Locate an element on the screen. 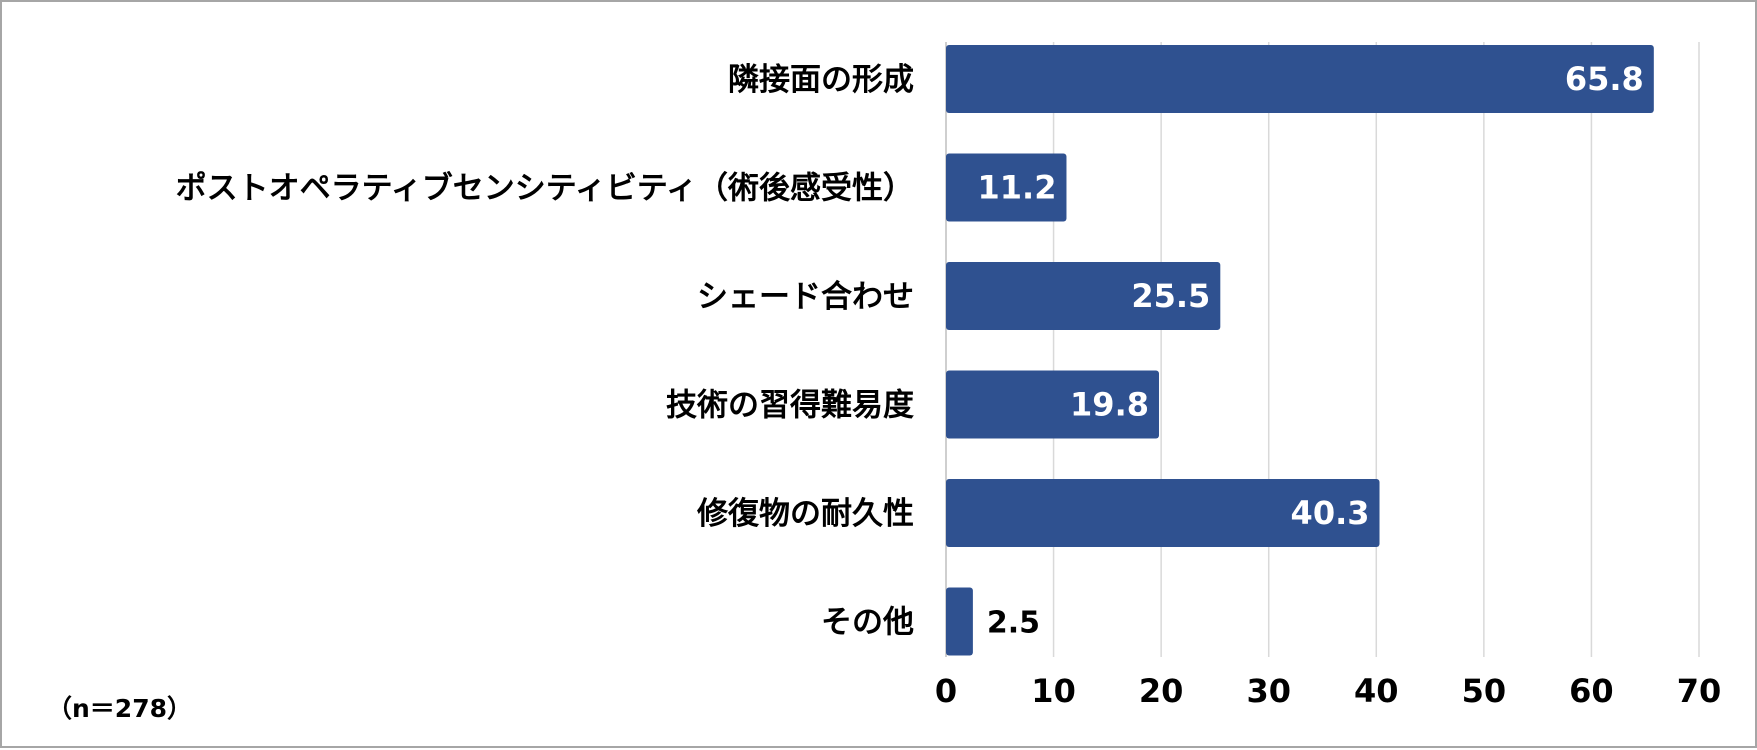 The height and width of the screenshot is (750, 1757). x-tick-label: 10 is located at coordinates (1053, 691).